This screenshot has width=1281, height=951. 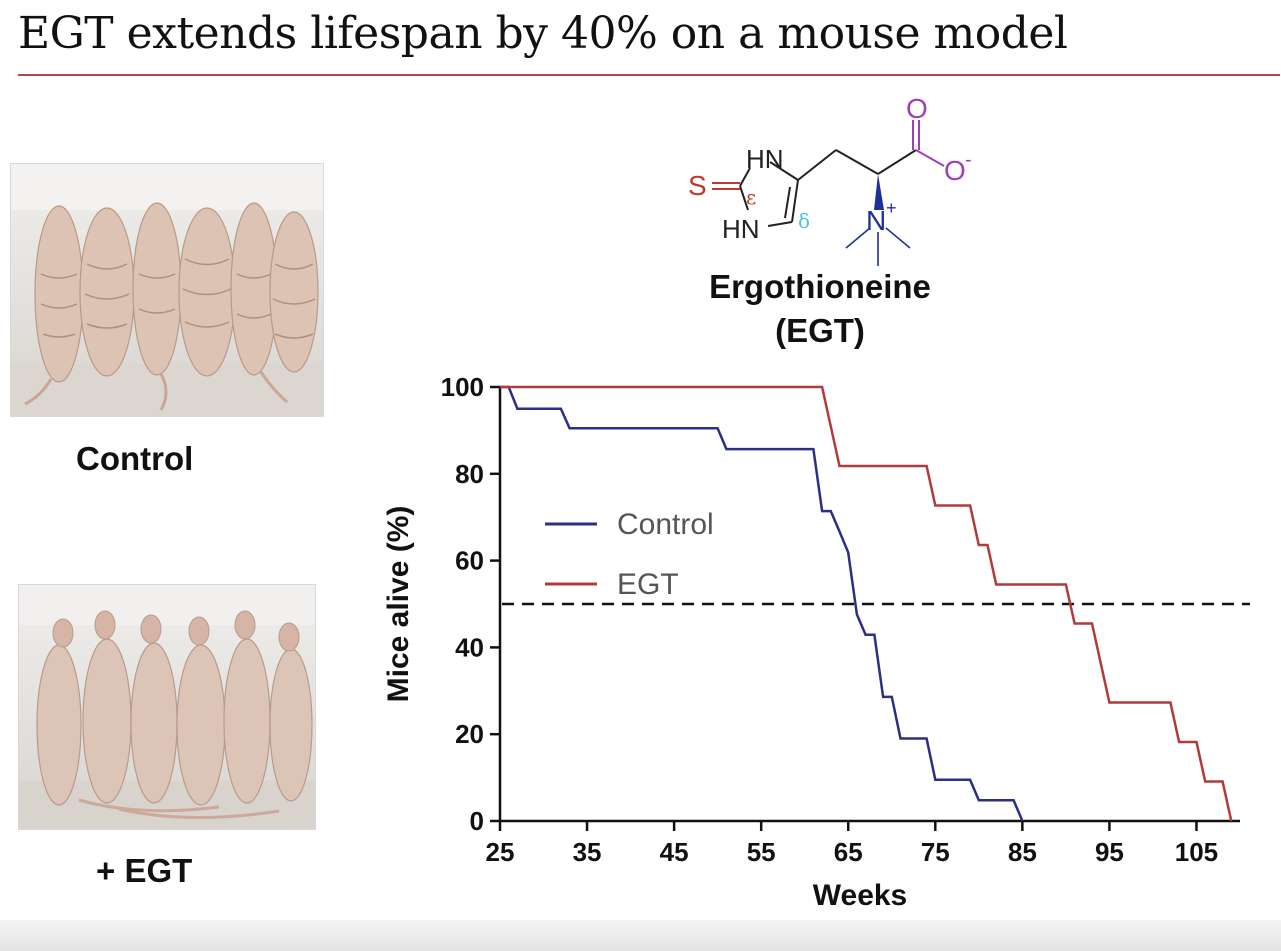 What do you see at coordinates (860, 895) in the screenshot?
I see `x-axis-label: Weeks` at bounding box center [860, 895].